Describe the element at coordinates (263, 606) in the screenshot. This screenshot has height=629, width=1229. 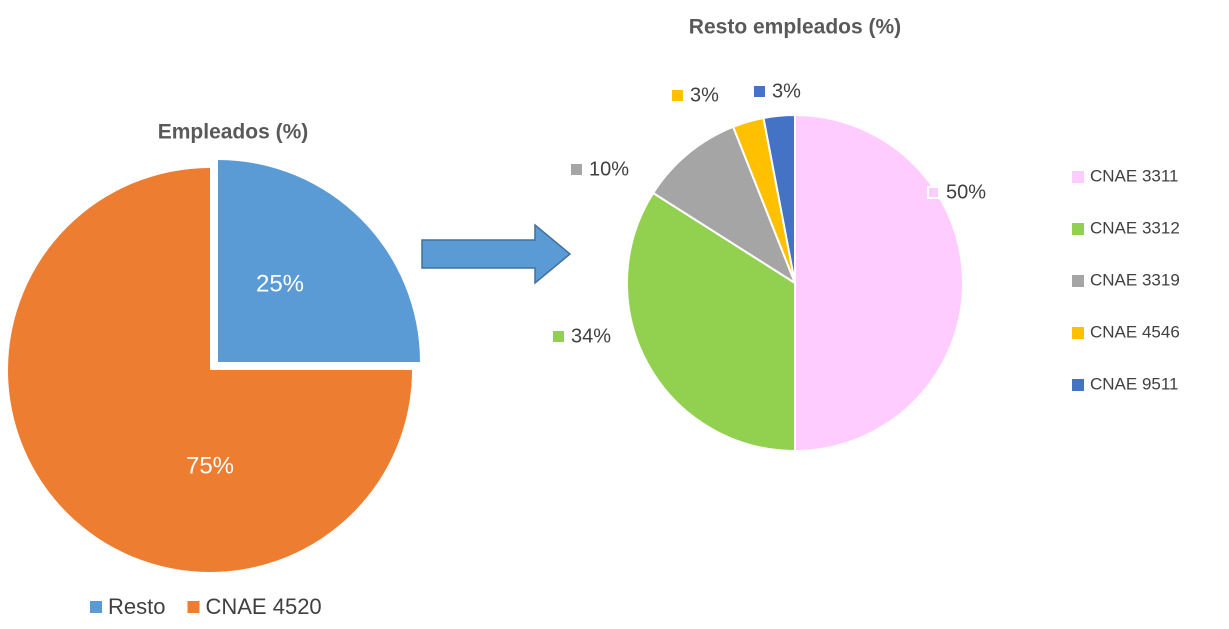
I see `legend-label: CNAE 4520` at that location.